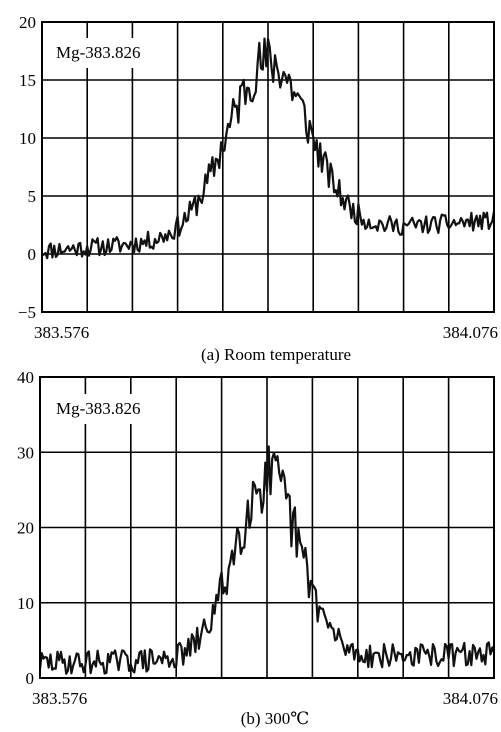 The width and height of the screenshot is (501, 732). What do you see at coordinates (276, 354) in the screenshot?
I see `panel-caption: (a) Room temperature` at bounding box center [276, 354].